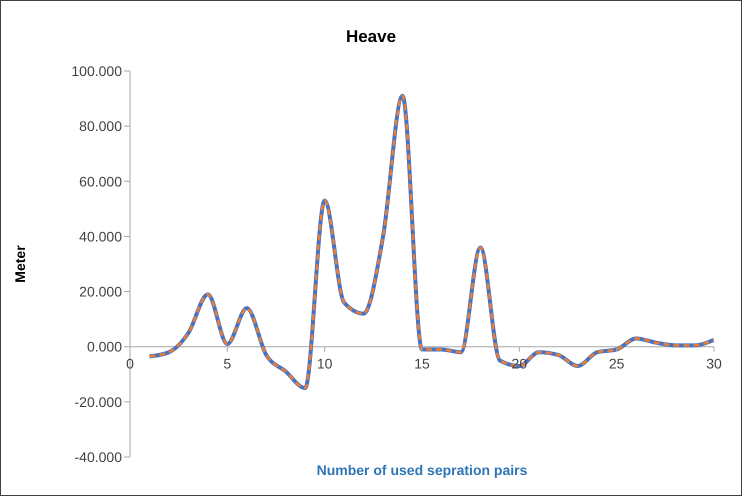 The width and height of the screenshot is (742, 496). What do you see at coordinates (100, 126) in the screenshot?
I see `y-tick-label: 80.000` at bounding box center [100, 126].